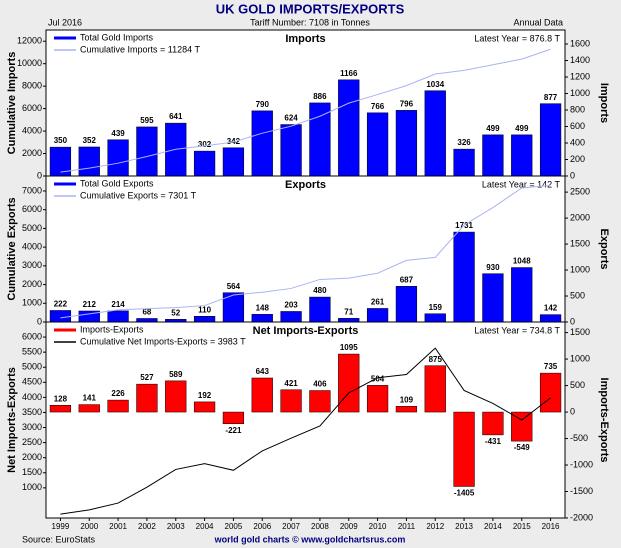  Describe the element at coordinates (306, 331) in the screenshot. I see `panel-title: Net Imports-Exports` at that location.